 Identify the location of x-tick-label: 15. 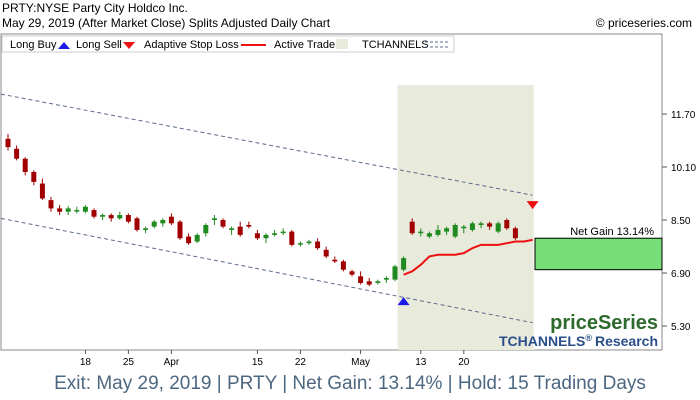
(258, 362).